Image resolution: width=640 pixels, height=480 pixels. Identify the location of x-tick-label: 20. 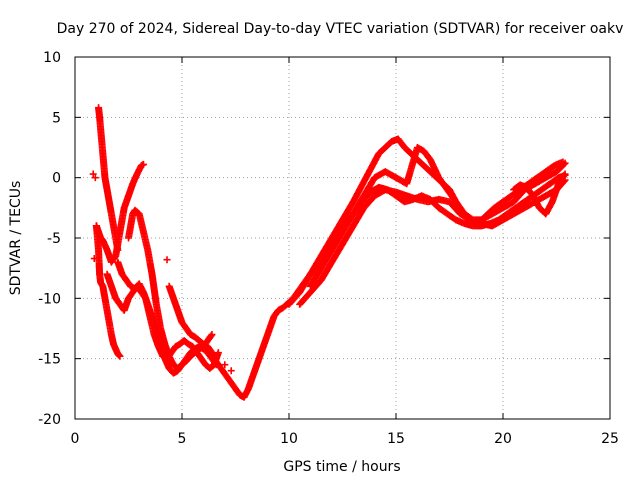
(503, 439).